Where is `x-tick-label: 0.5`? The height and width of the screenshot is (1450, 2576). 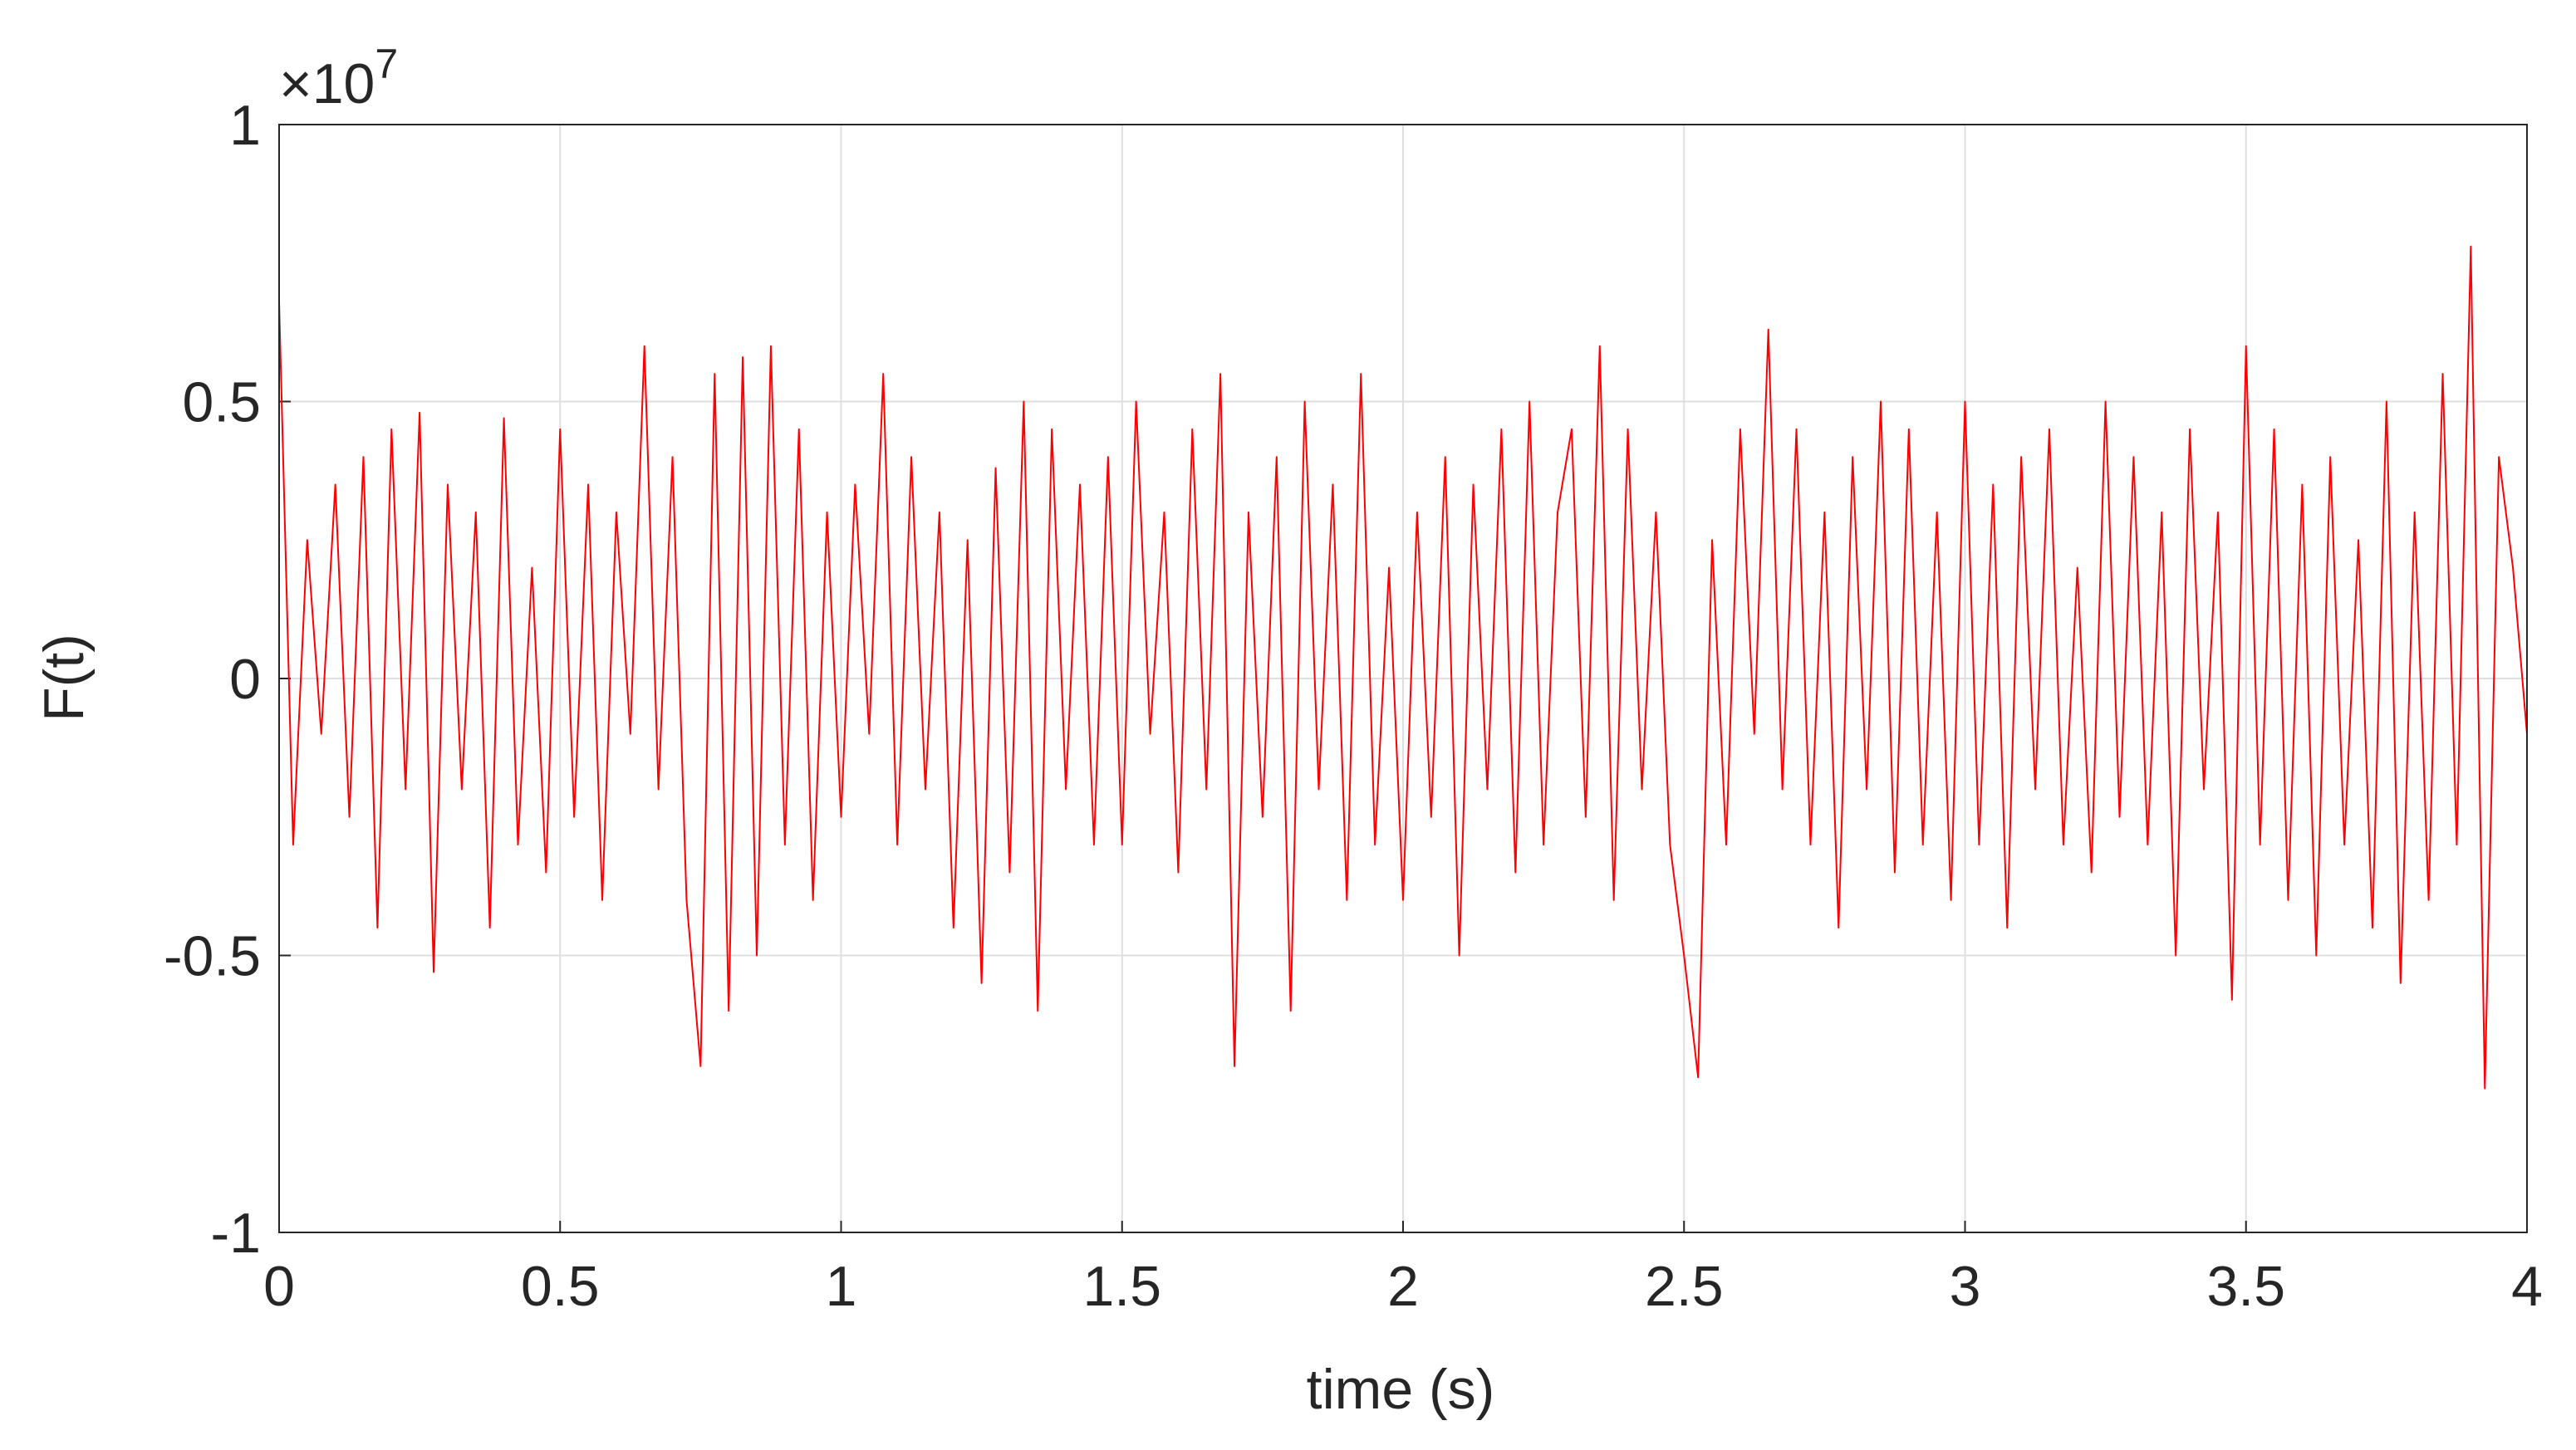 x-tick-label: 0.5 is located at coordinates (560, 1287).